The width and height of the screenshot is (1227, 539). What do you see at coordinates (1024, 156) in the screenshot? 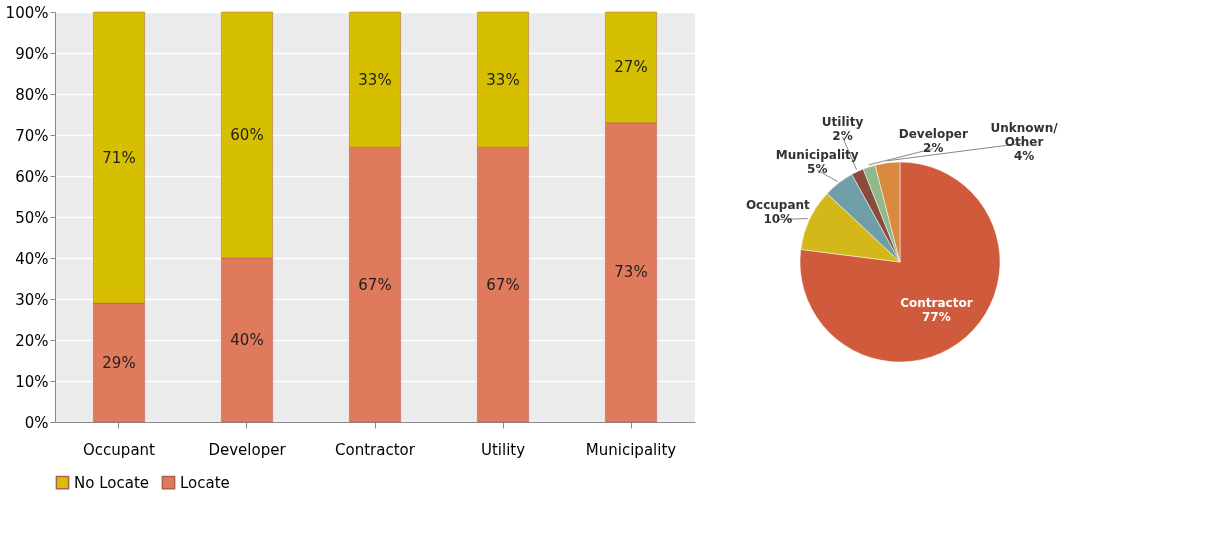
I see `data-label: 4%` at bounding box center [1024, 156].